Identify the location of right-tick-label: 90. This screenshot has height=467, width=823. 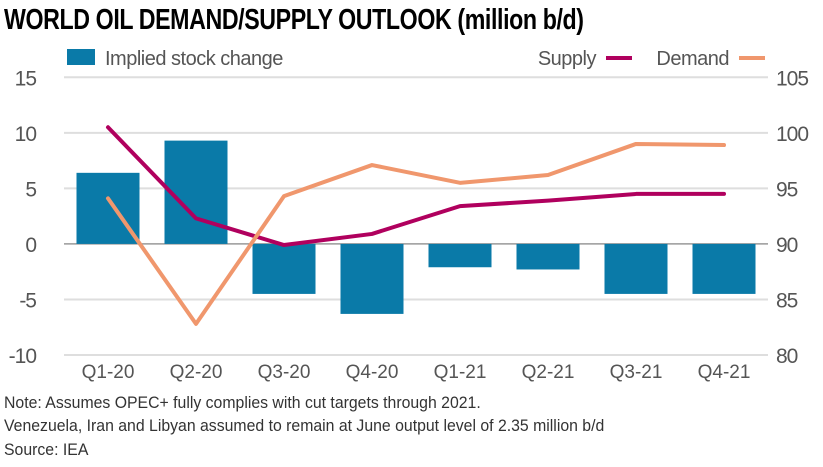
(787, 245).